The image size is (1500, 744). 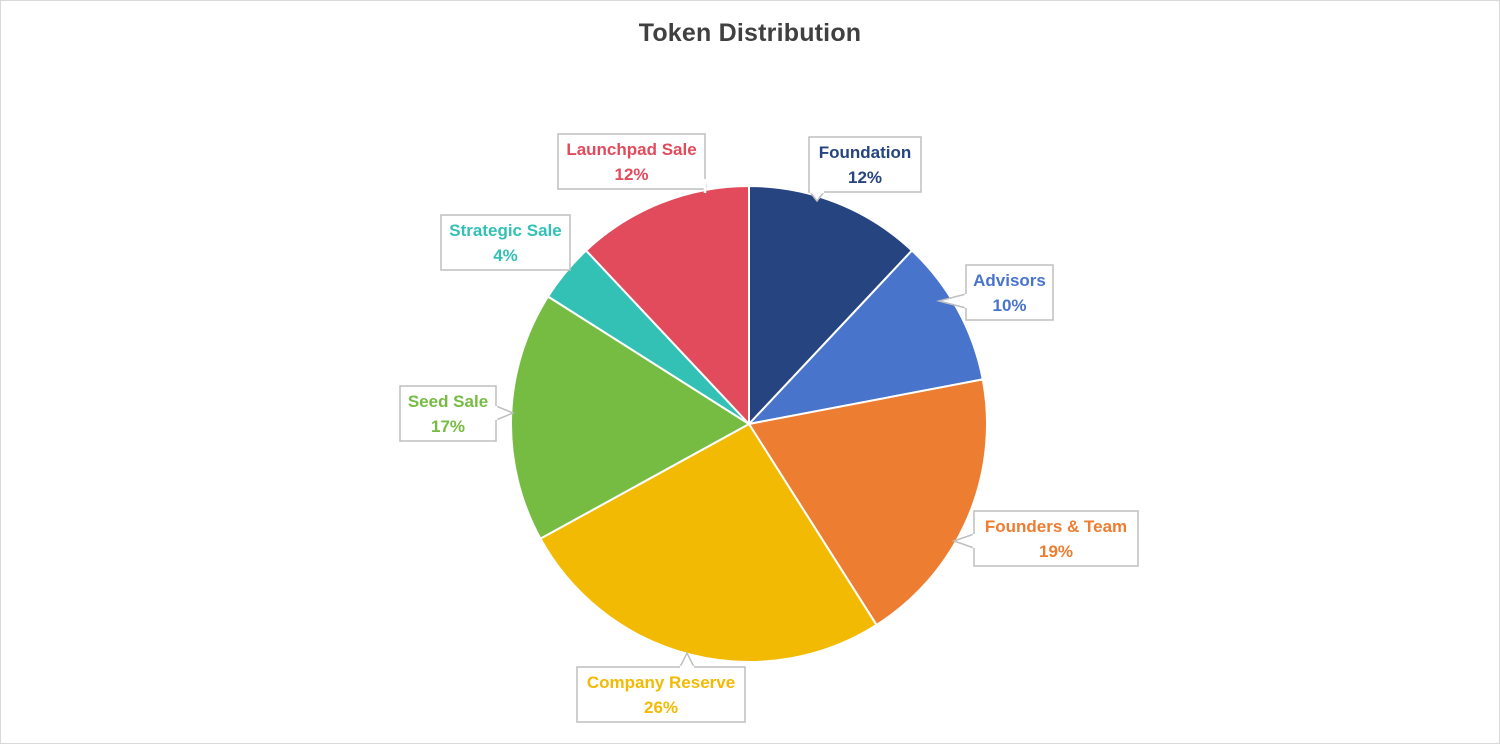 What do you see at coordinates (661, 707) in the screenshot?
I see `data-label-value: 26%` at bounding box center [661, 707].